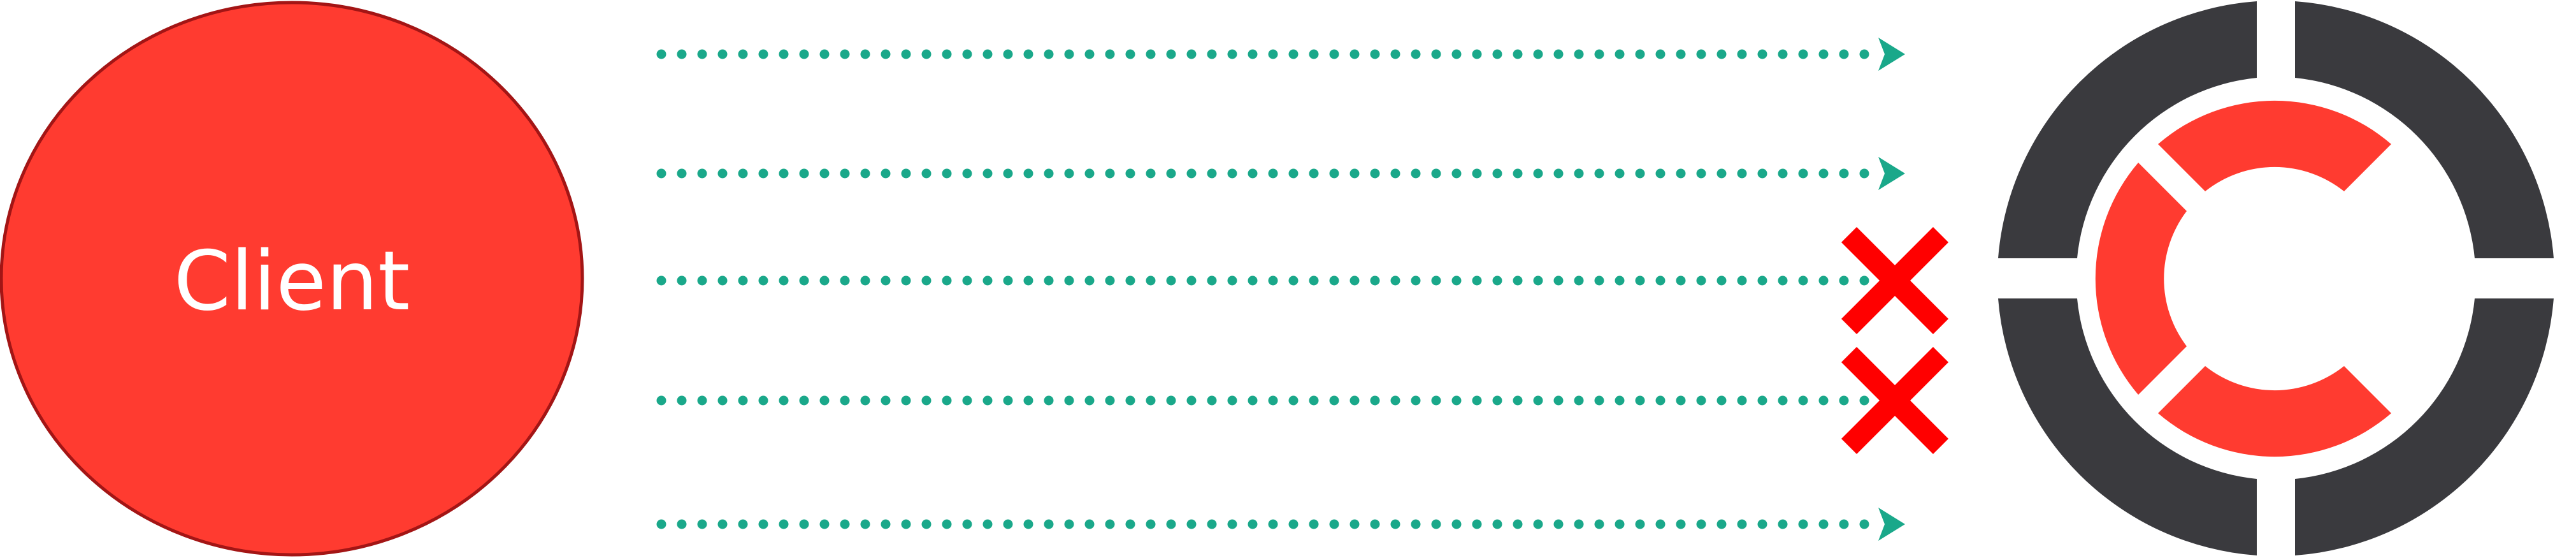  What do you see at coordinates (2424, 426) in the screenshot?
I see `server-ring-bottom-right` at bounding box center [2424, 426].